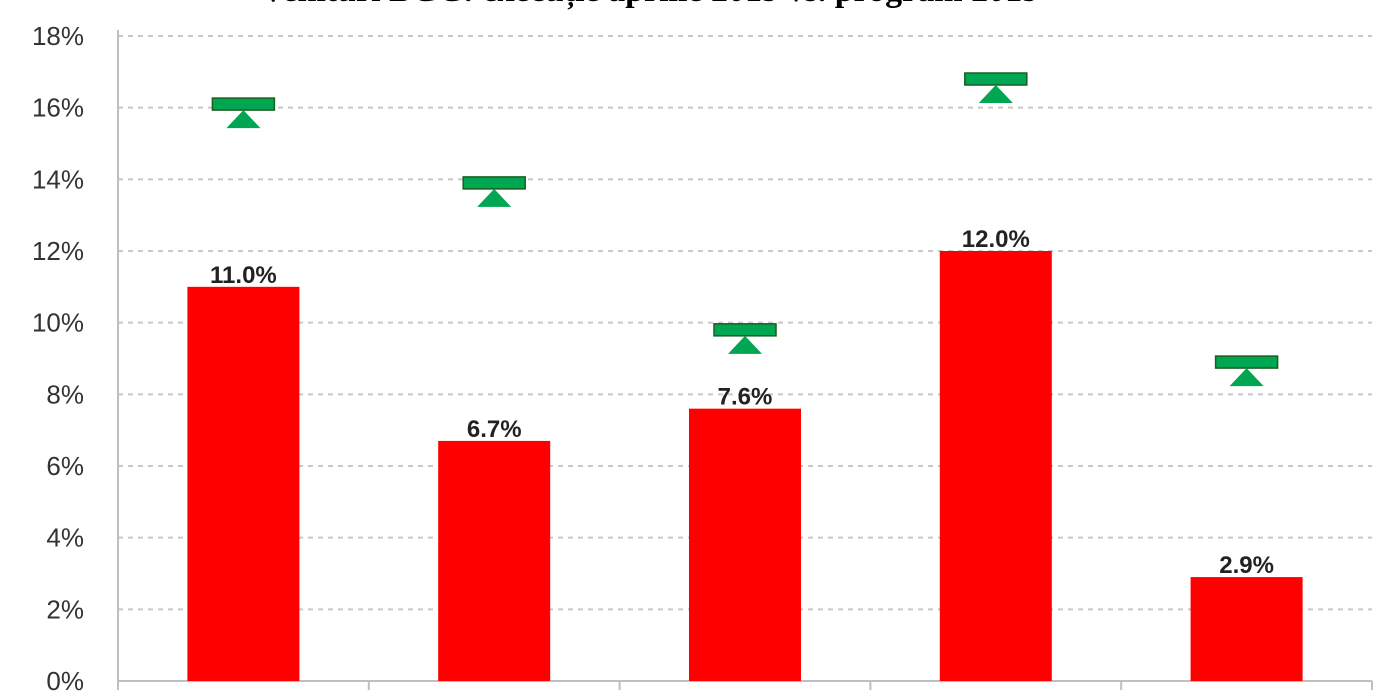 Image resolution: width=1400 pixels, height=700 pixels. Describe the element at coordinates (65, 538) in the screenshot. I see `y-tick-label: 4%` at that location.